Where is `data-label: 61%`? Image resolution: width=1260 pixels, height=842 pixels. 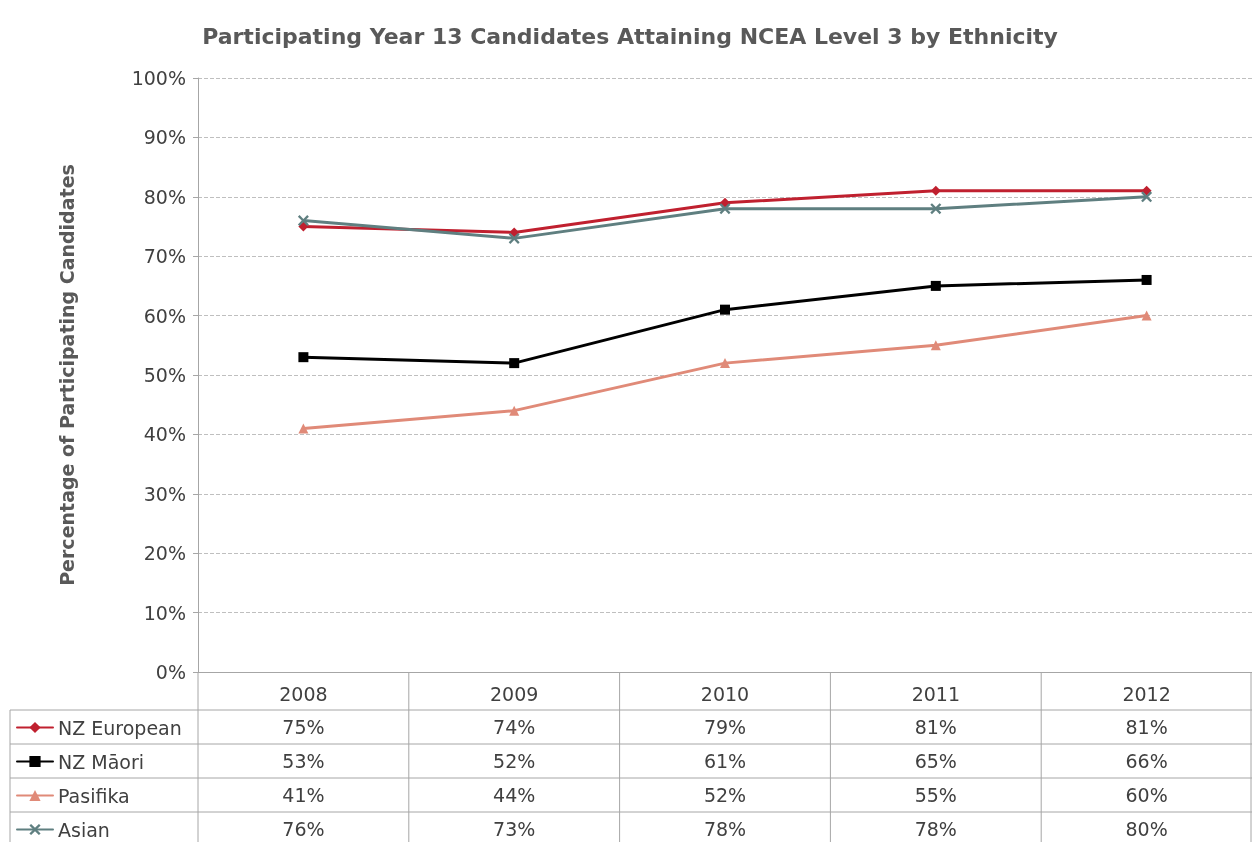
data-label: 61% is located at coordinates (725, 761).